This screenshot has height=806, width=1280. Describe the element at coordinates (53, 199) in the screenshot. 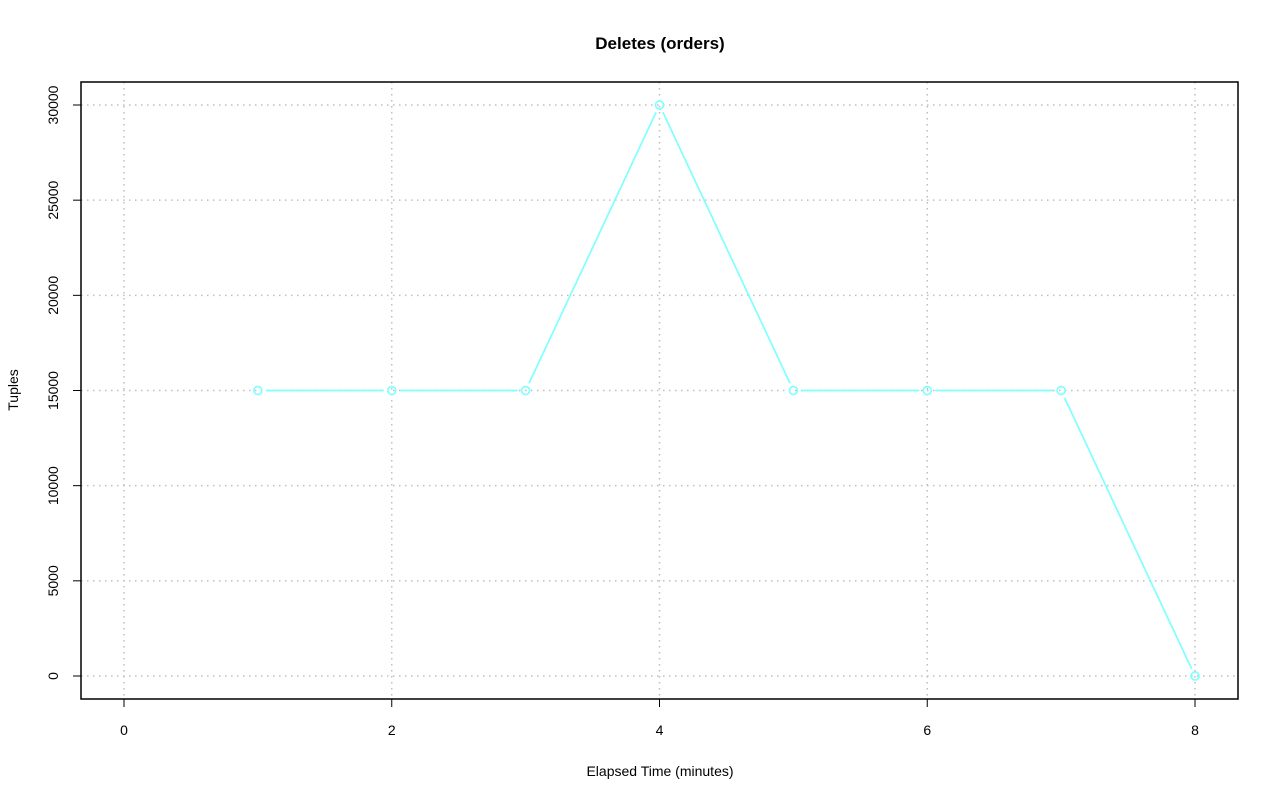

I see `y-tick-label: 25000` at that location.